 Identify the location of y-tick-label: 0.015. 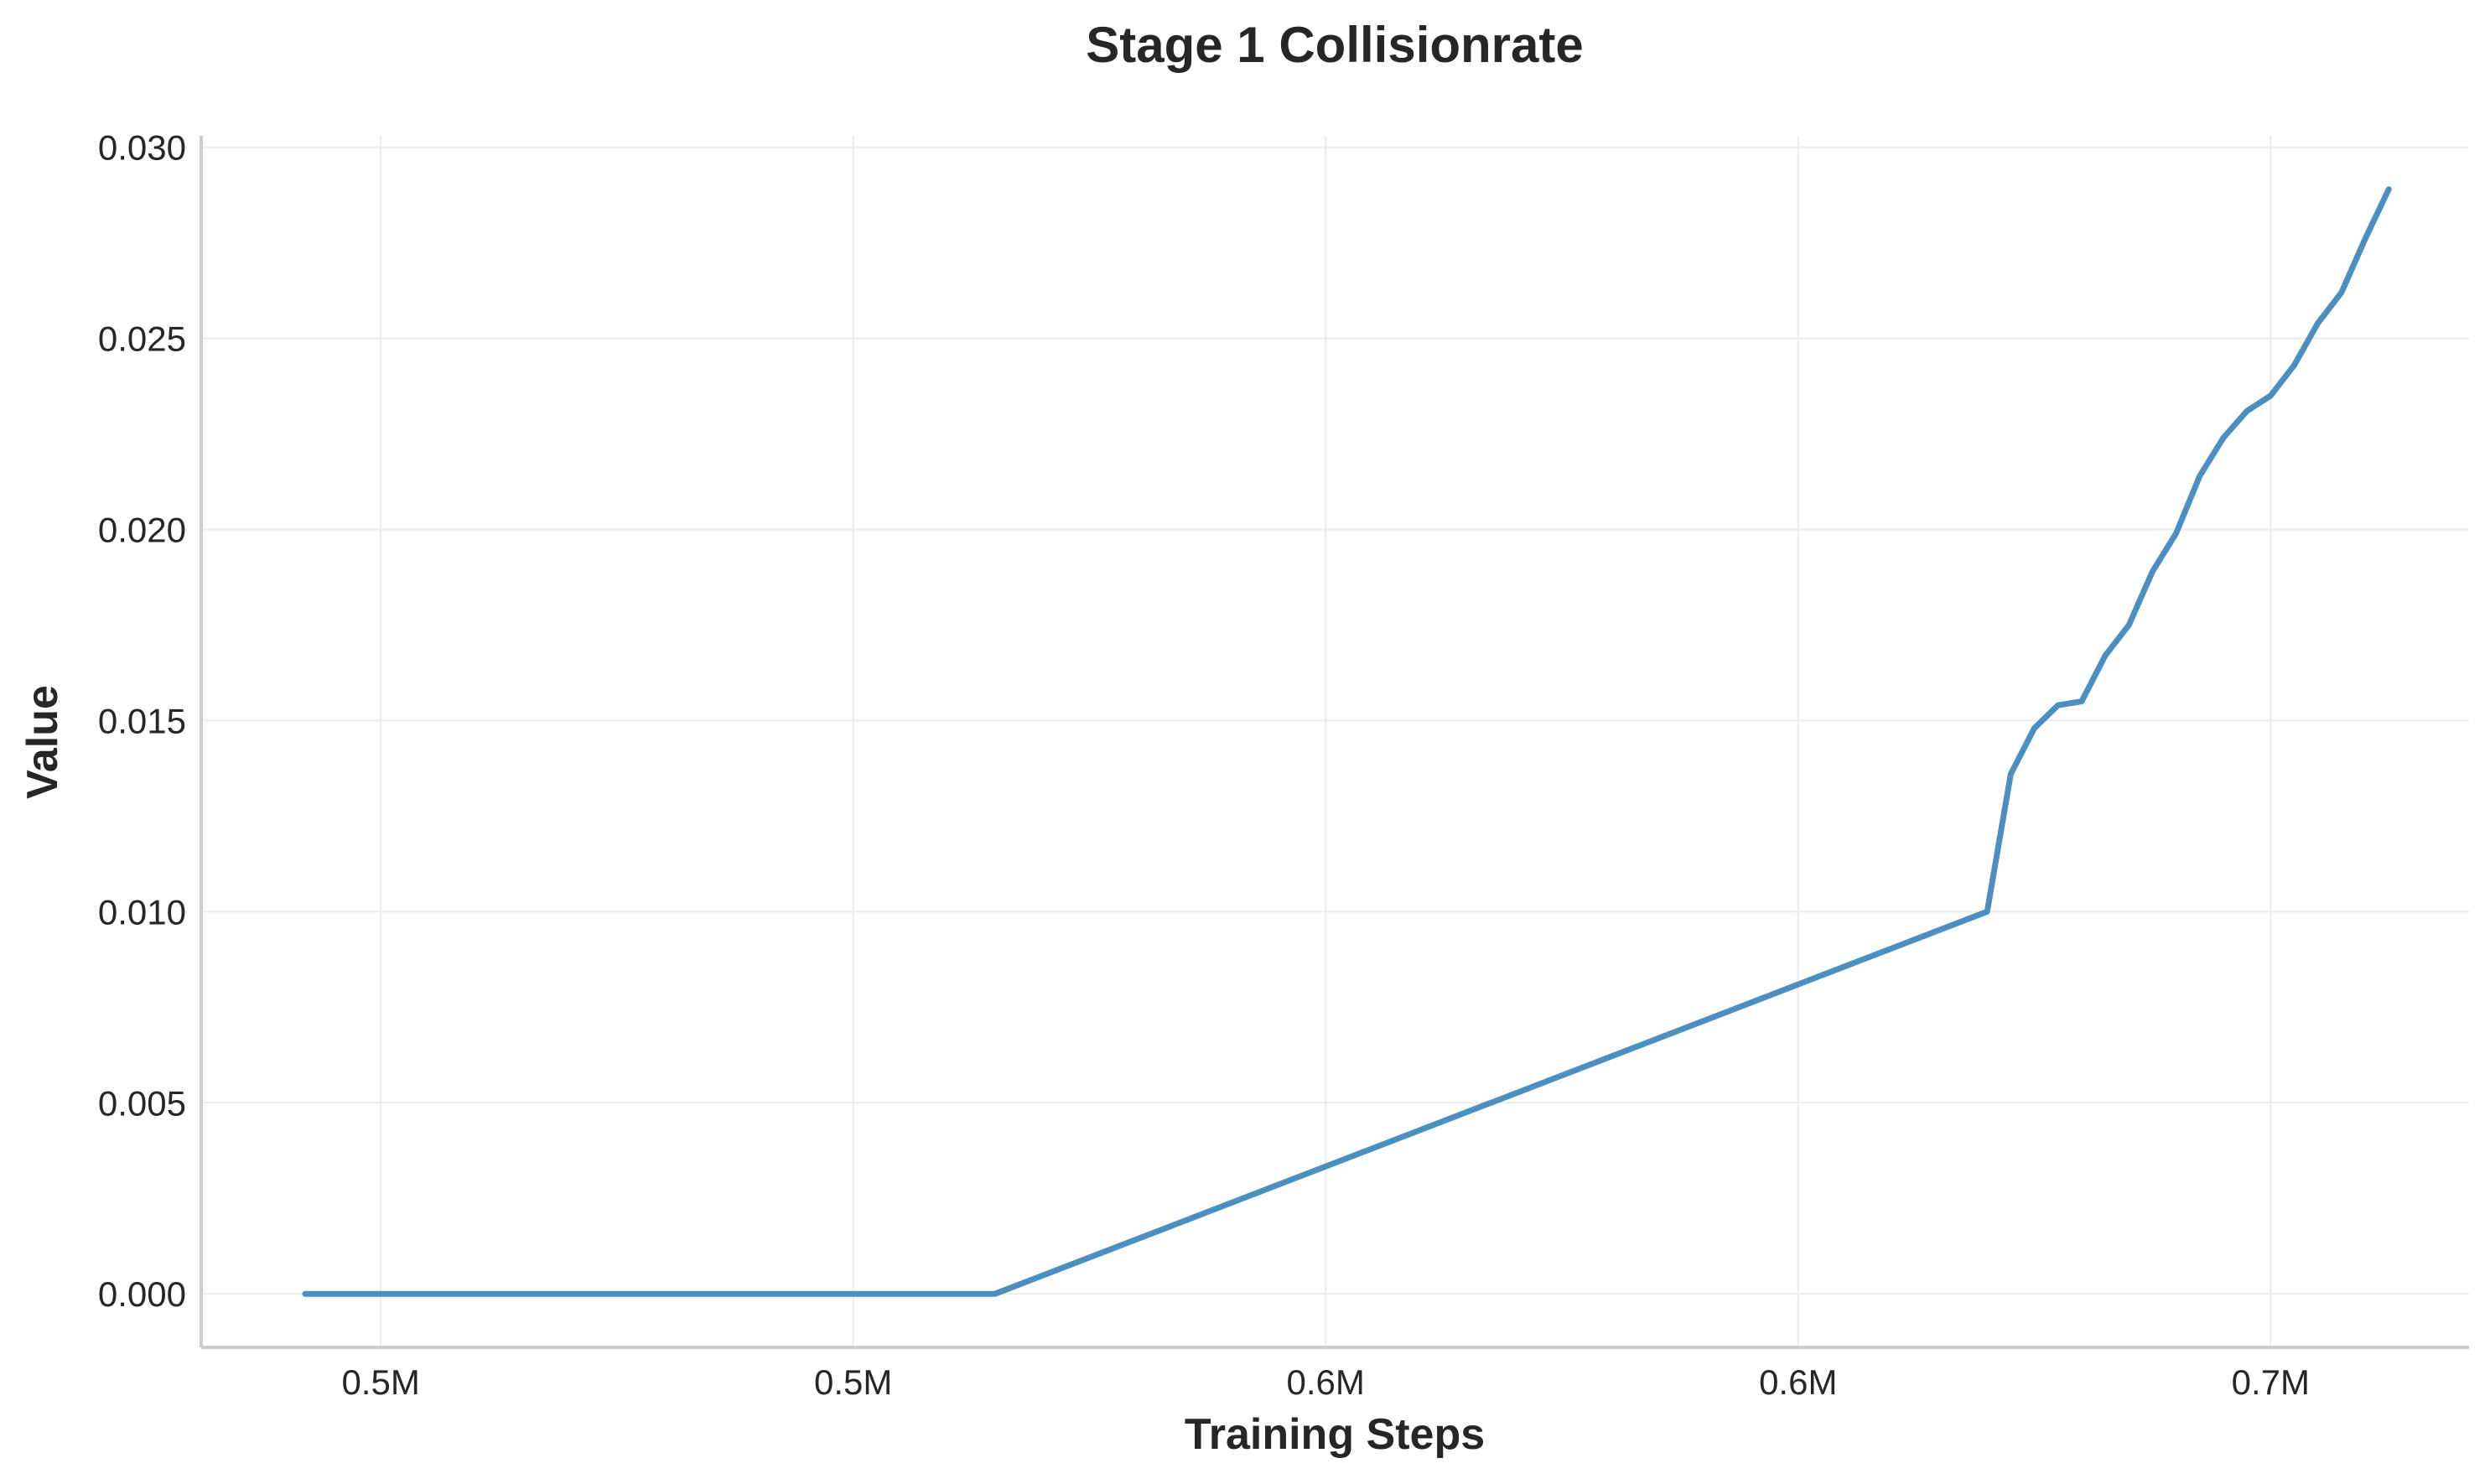
(142, 720).